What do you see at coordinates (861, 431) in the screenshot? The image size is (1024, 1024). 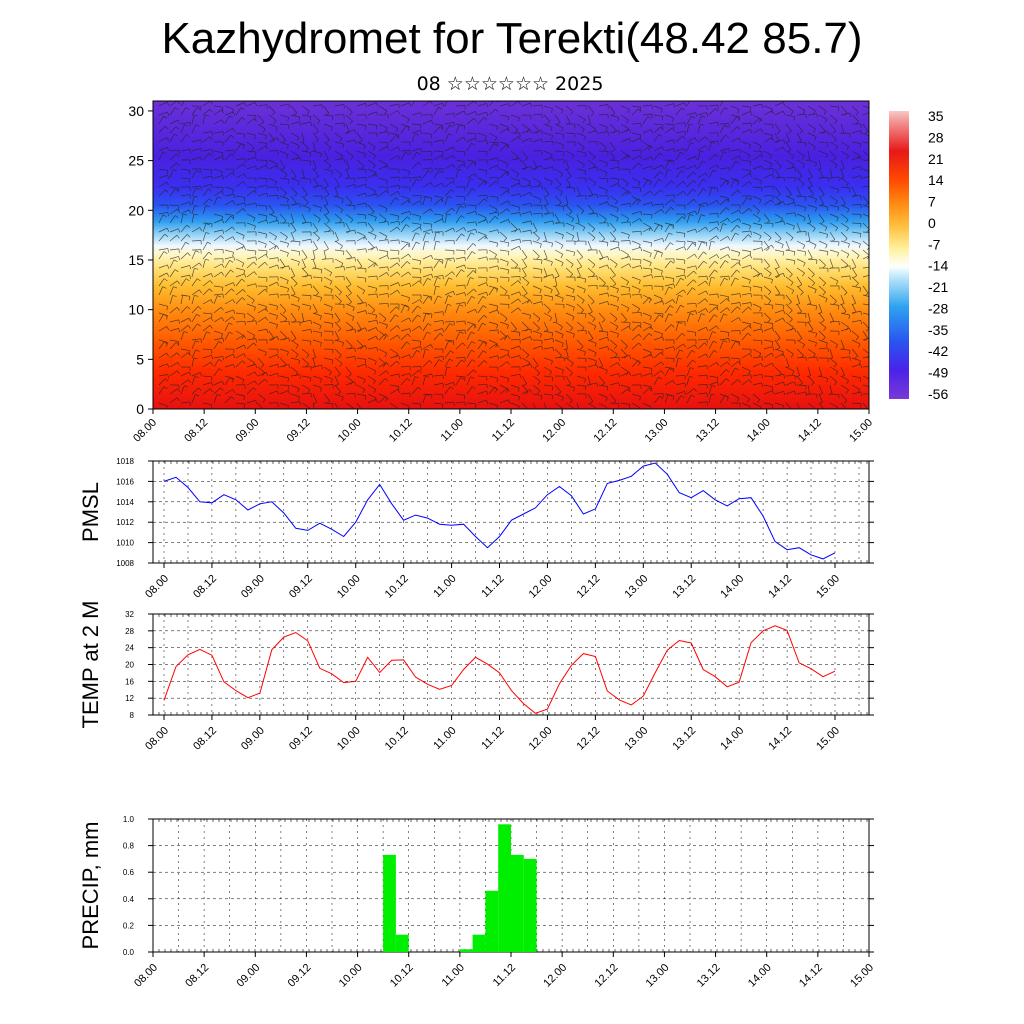 I see `heatmap-xtick-label: 15.00` at bounding box center [861, 431].